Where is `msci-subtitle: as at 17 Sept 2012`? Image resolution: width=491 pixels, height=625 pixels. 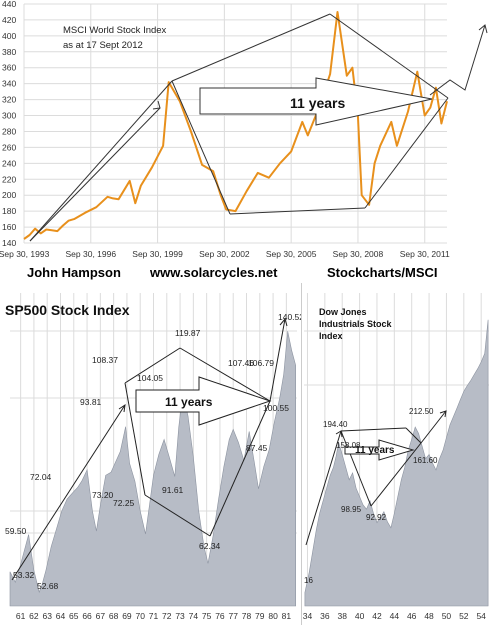
msci-subtitle: as at 17 Sept 2012 is located at coordinates (103, 45).